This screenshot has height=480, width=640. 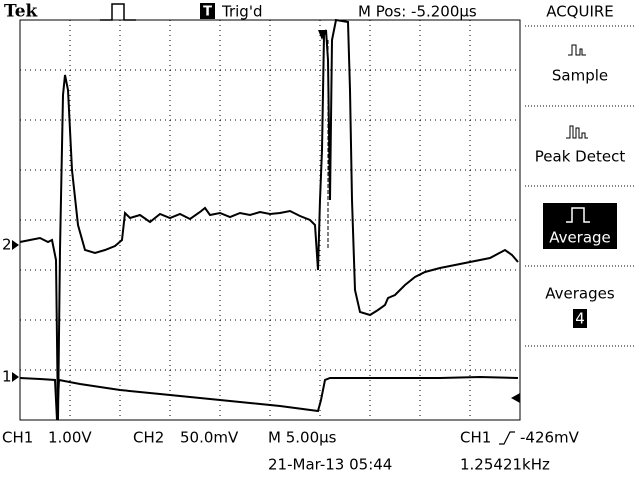 I want to click on averages-label: Averages, so click(x=580, y=294).